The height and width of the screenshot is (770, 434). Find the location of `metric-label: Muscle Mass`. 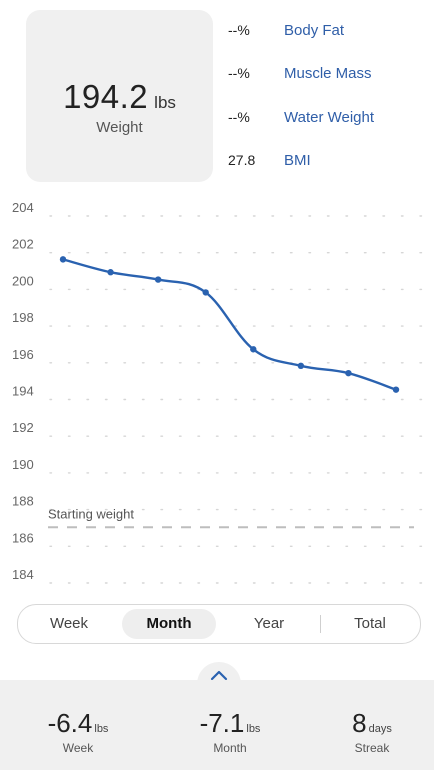

metric-label: Muscle Mass is located at coordinates (328, 73).